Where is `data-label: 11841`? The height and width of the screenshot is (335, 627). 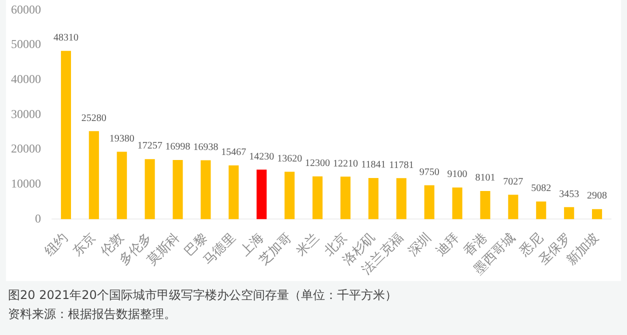 data-label: 11841 is located at coordinates (373, 165).